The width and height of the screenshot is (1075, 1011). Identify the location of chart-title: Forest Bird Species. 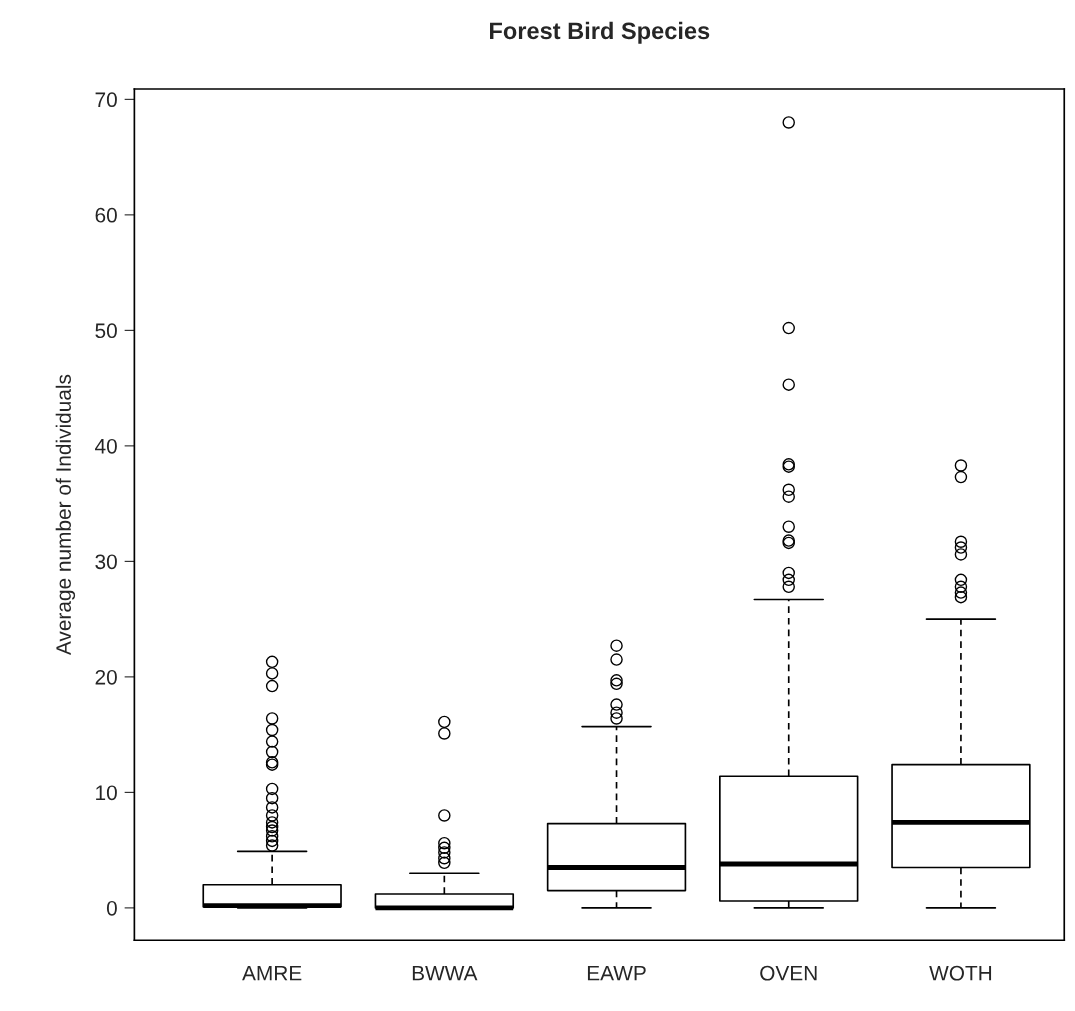
(600, 32).